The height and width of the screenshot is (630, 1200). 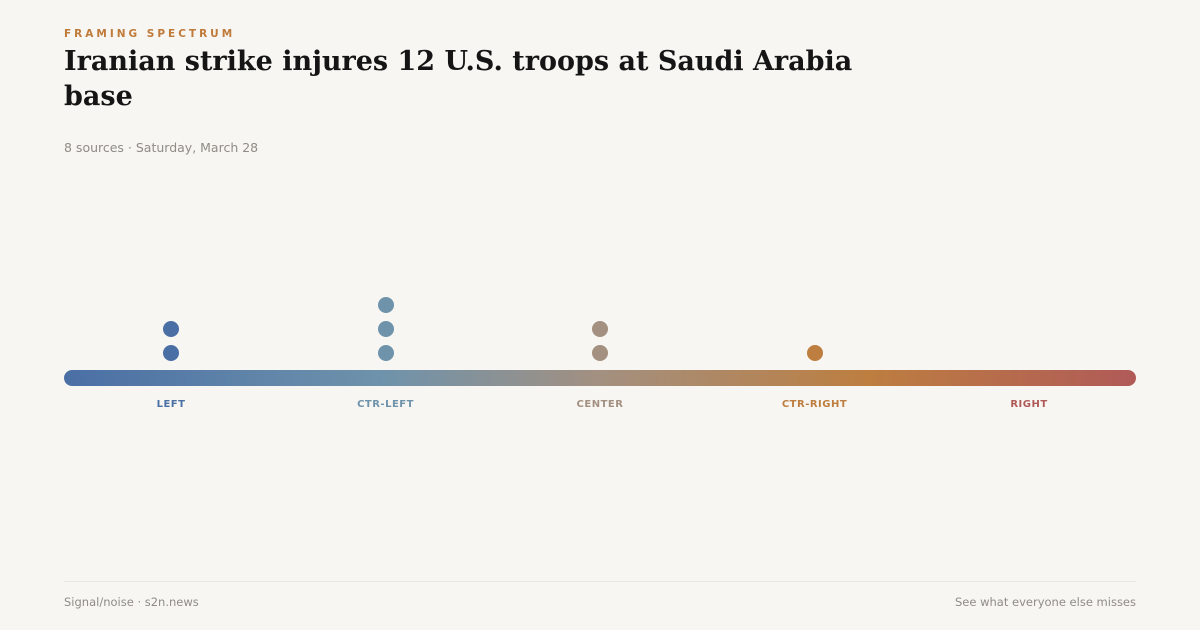 What do you see at coordinates (171, 404) in the screenshot?
I see `category-label-left: LEFT` at bounding box center [171, 404].